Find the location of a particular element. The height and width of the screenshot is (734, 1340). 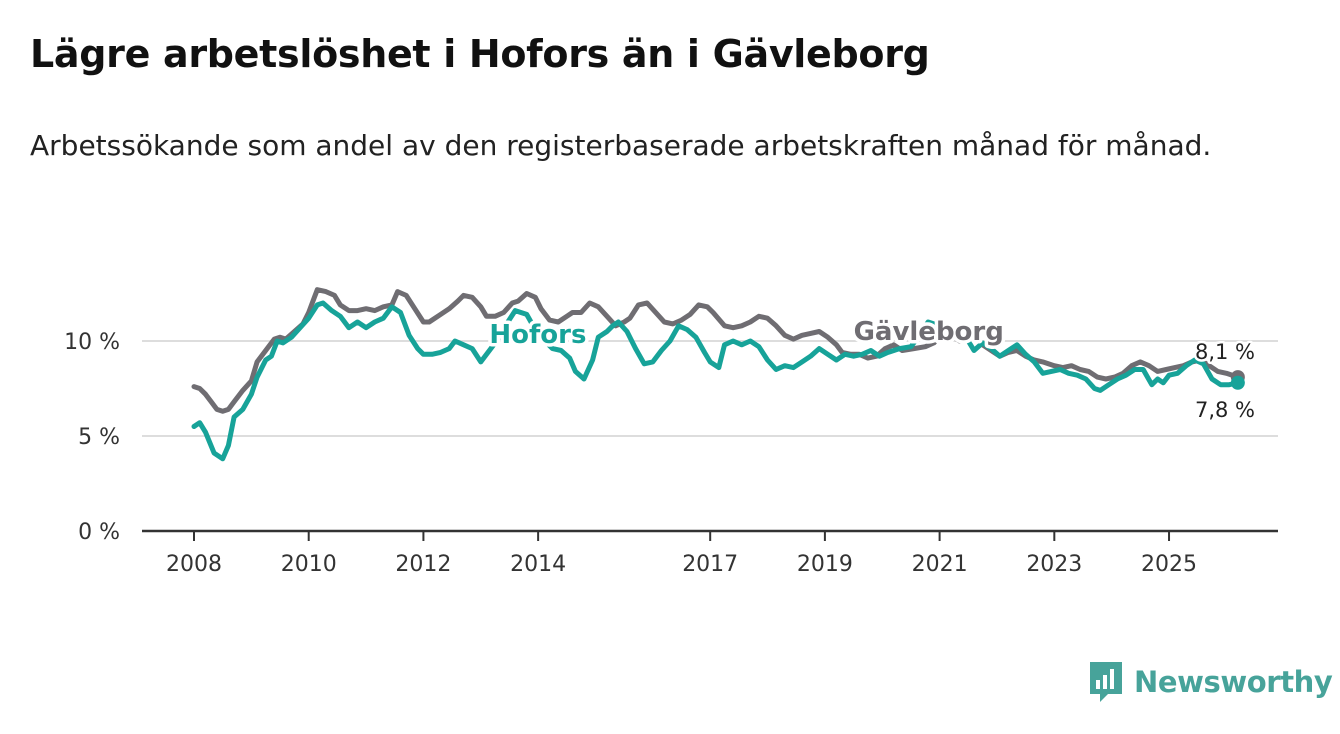

x-tick-label: 2017 is located at coordinates (710, 564).